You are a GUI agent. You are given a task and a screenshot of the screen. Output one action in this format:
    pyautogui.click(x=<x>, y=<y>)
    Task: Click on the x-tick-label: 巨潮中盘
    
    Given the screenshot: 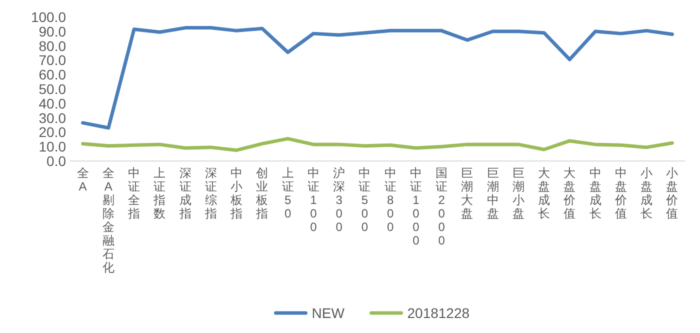 What is the action you would take?
    pyautogui.click(x=492, y=193)
    